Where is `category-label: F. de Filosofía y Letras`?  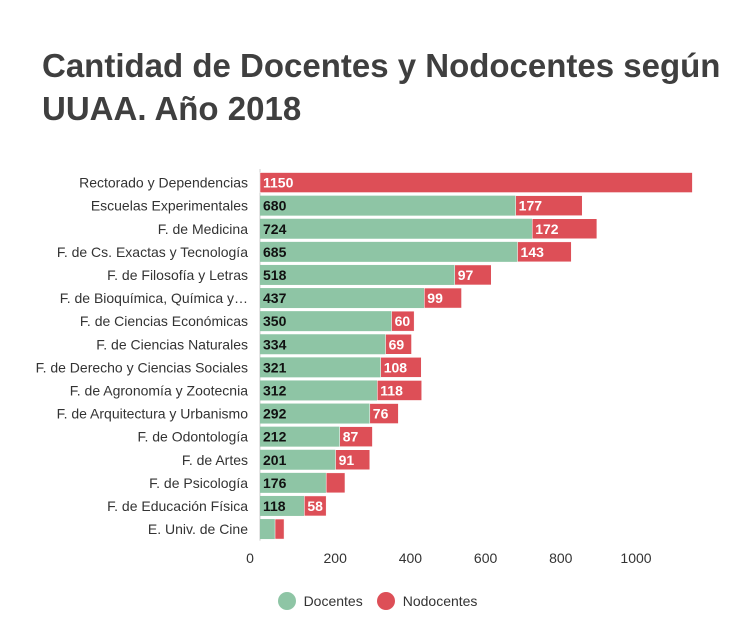 category-label: F. de Filosofía y Letras is located at coordinates (177, 275).